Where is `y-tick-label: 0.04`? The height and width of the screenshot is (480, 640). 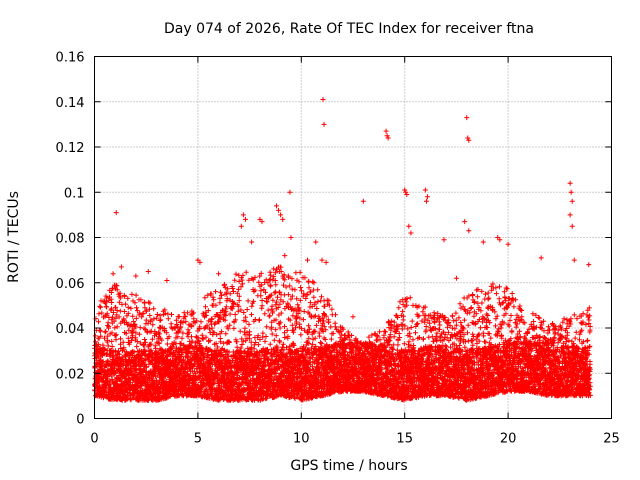
y-tick-label: 0.04 is located at coordinates (70, 329).